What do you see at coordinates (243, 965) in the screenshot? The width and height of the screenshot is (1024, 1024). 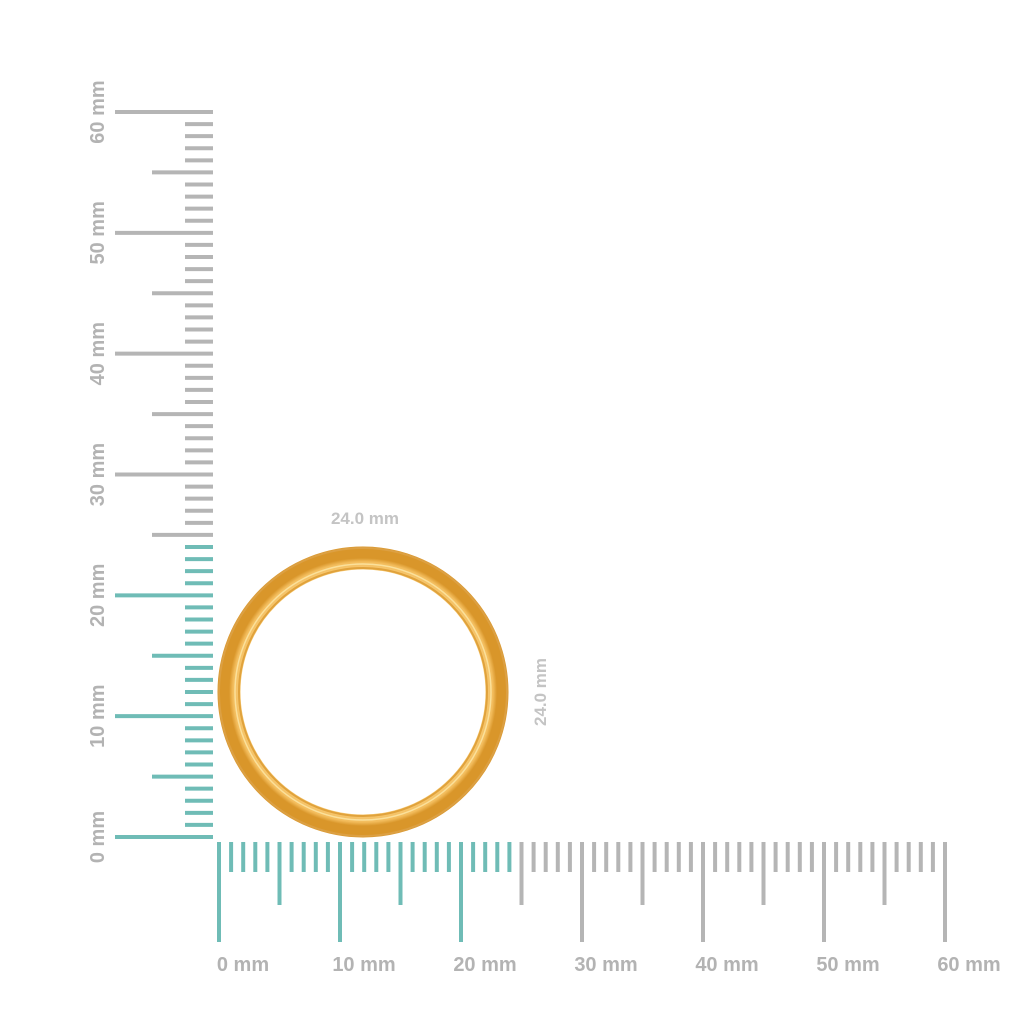 I see `horizontal-ruler-label: 0 mm` at bounding box center [243, 965].